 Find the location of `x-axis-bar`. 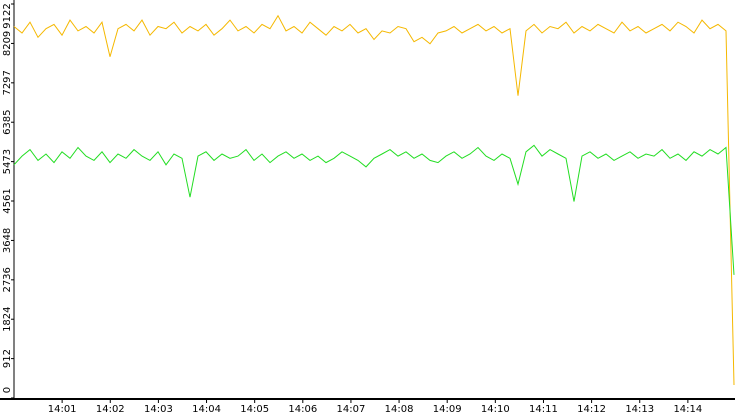

x-axis-bar is located at coordinates (367, 399).